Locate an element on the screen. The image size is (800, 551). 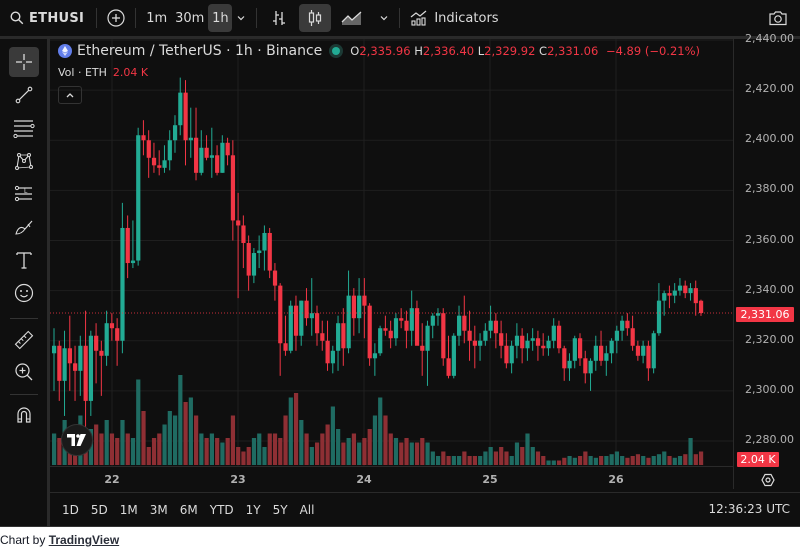
ruler-icon is located at coordinates (24, 340).